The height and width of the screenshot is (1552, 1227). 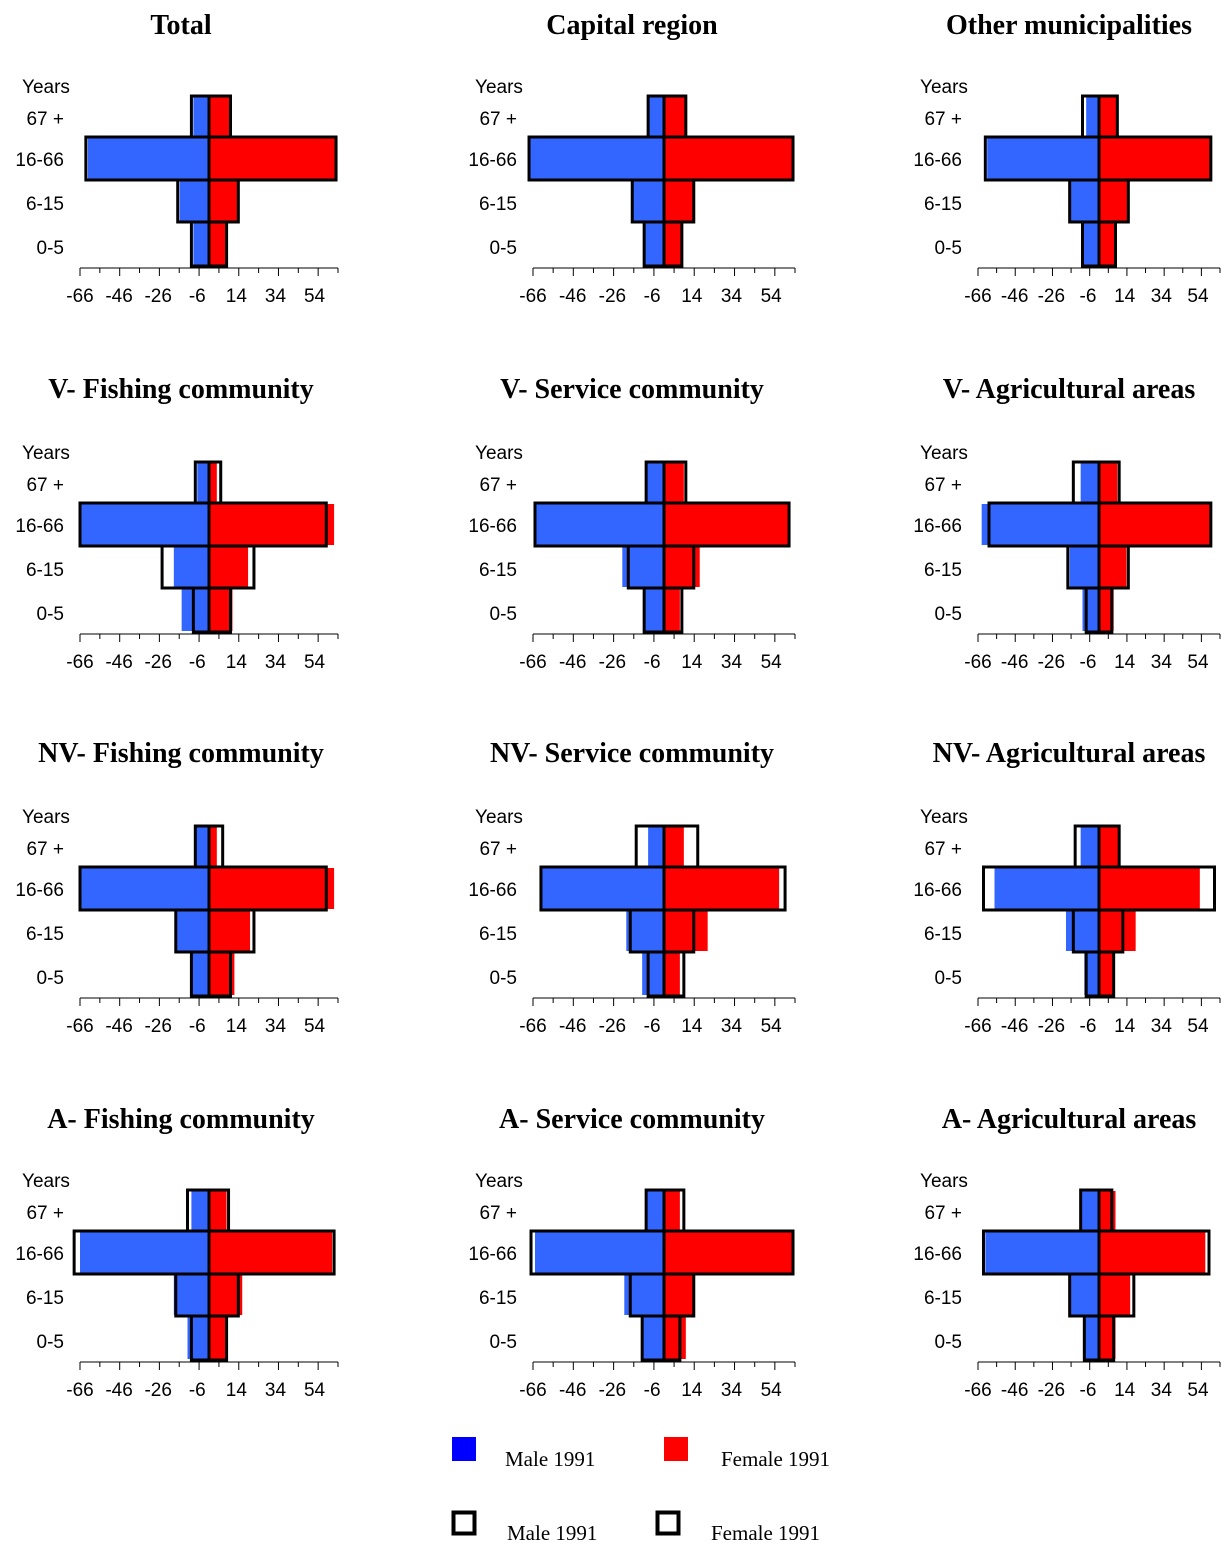 What do you see at coordinates (765, 1533) in the screenshot?
I see `legend-label: Female 1991` at bounding box center [765, 1533].